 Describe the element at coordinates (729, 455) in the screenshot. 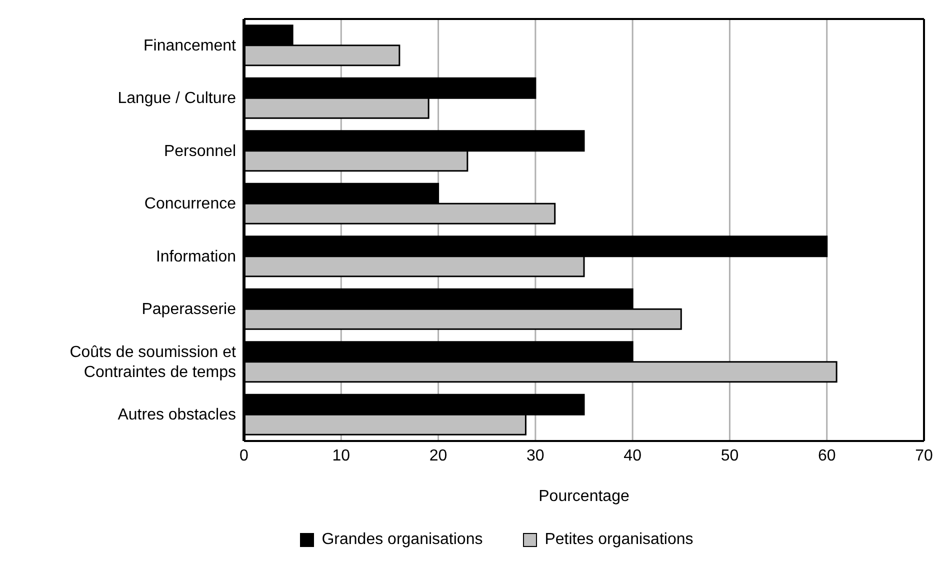

I see `x-tick-label: 50` at that location.